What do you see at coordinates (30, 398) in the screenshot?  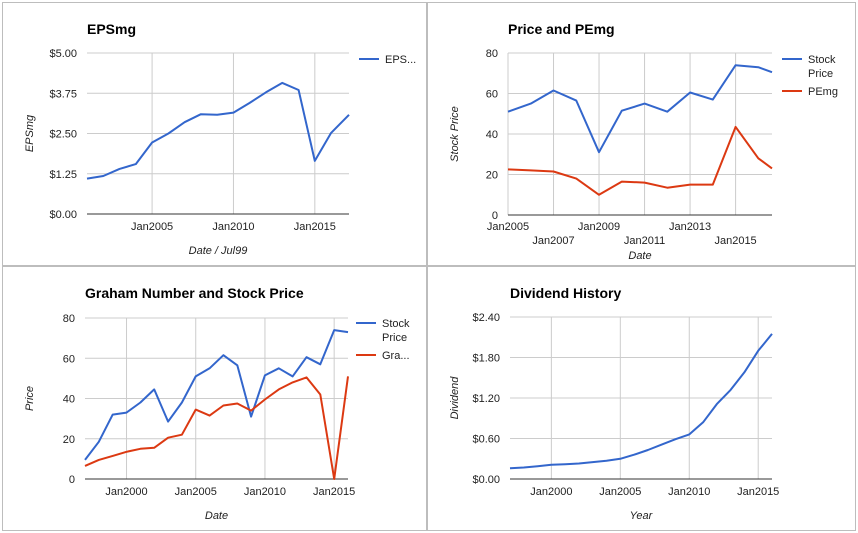 I see `y-axis-title: Price` at bounding box center [30, 398].